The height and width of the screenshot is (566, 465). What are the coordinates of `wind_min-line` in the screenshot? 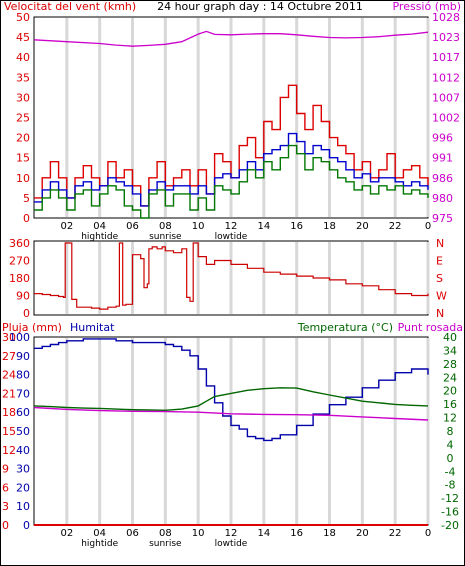 It's located at (231, 181).